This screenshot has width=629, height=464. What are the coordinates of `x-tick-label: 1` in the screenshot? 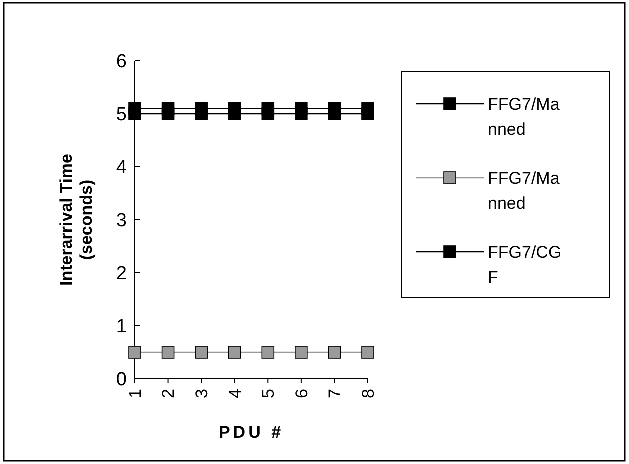 It's located at (135, 393).